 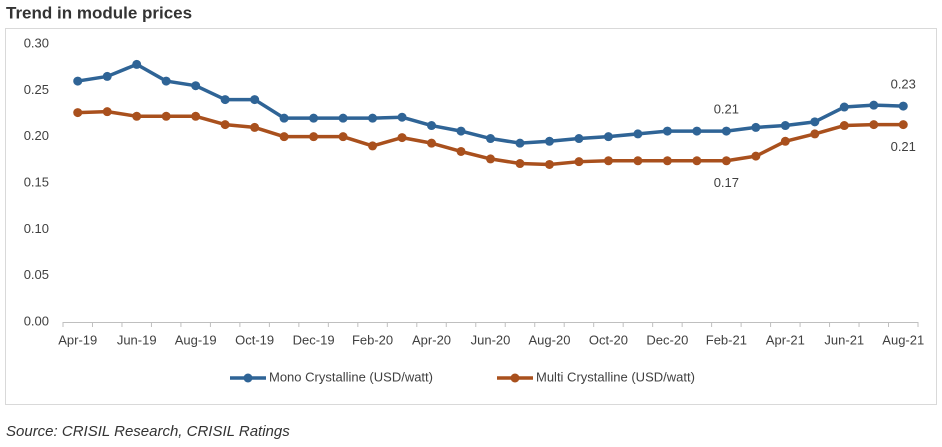 What do you see at coordinates (196, 339) in the screenshot?
I see `x-tick-label: Aug-19` at bounding box center [196, 339].